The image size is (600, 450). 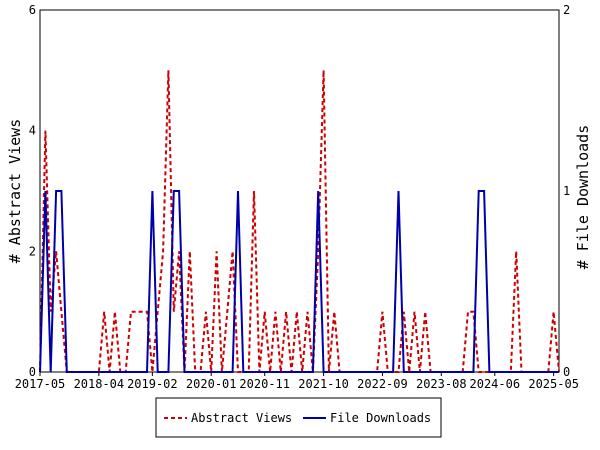 I want to click on x-tick-label: 2018-04, so click(x=99, y=384).